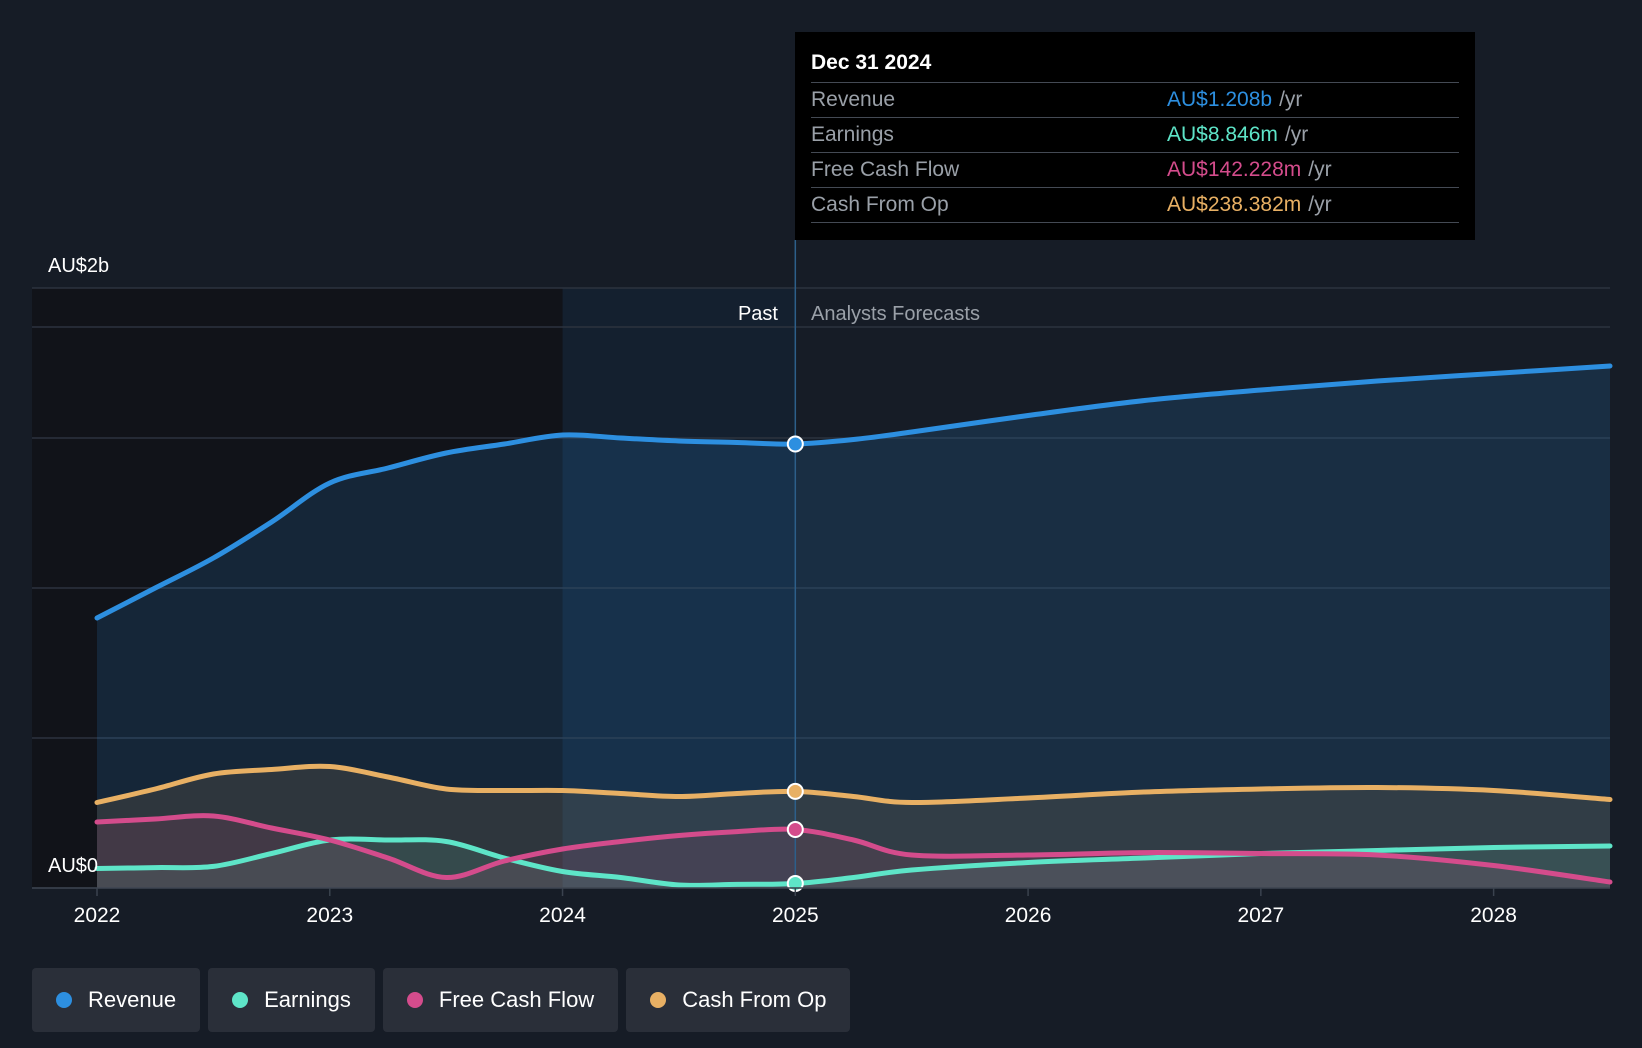 The image size is (1642, 1048). Describe the element at coordinates (795, 915) in the screenshot. I see `x-tick-label: 2025` at that location.